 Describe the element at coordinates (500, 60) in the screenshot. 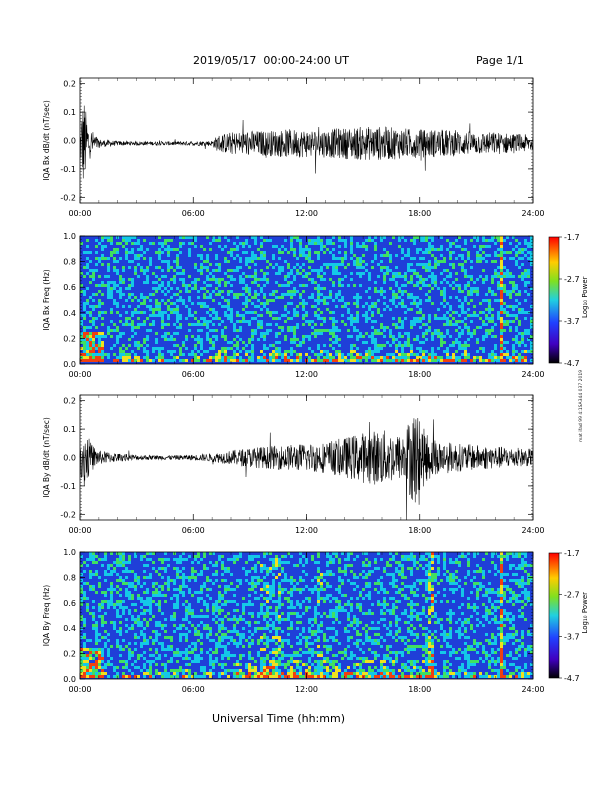

I see `page-indicator: Page 1/1` at that location.